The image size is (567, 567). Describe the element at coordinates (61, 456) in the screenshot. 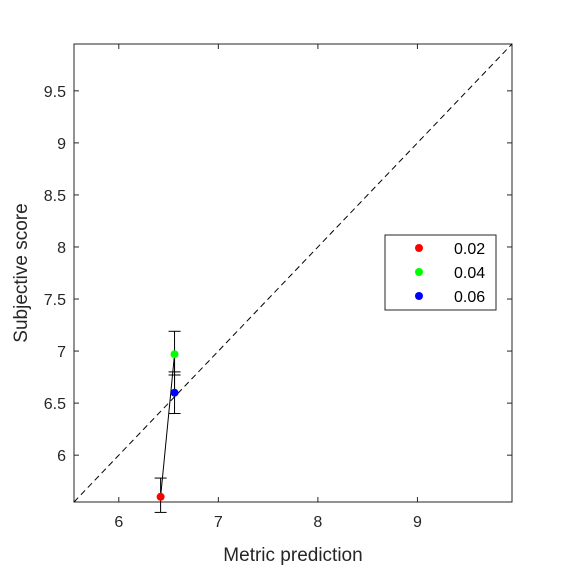

I see `y-tick-label: 6` at that location.